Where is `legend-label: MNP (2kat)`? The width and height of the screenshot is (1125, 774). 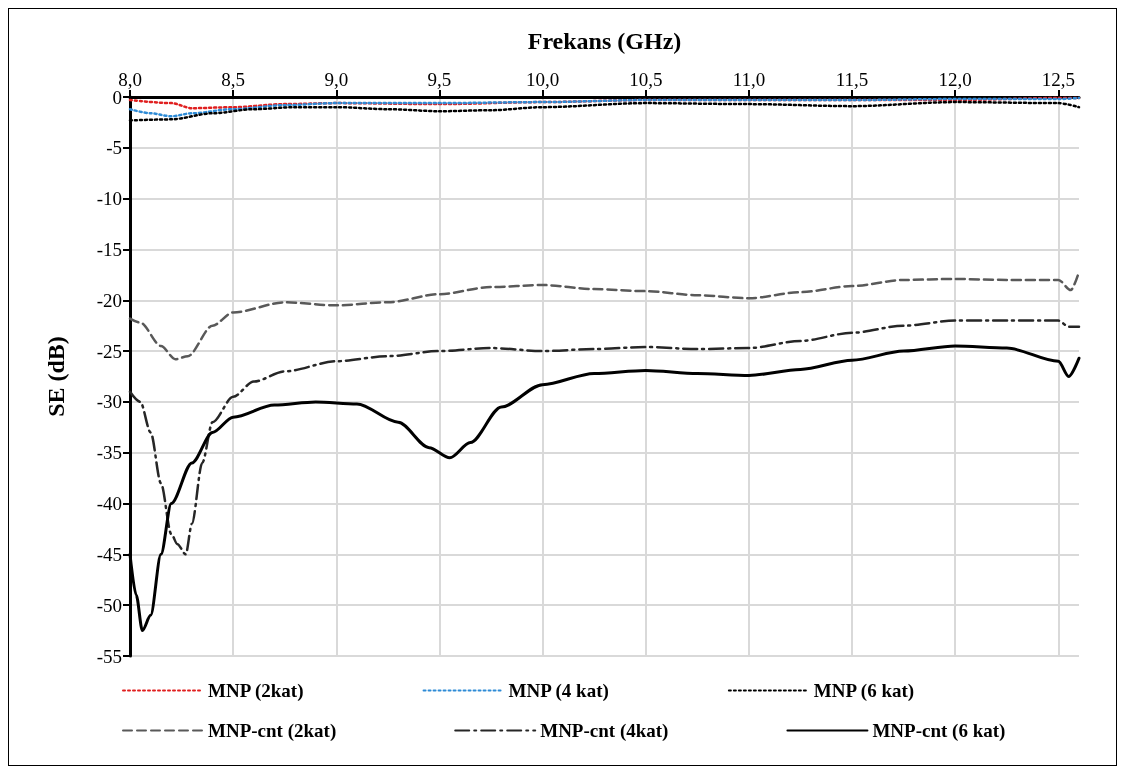
legend-label: MNP (2kat) is located at coordinates (256, 691).